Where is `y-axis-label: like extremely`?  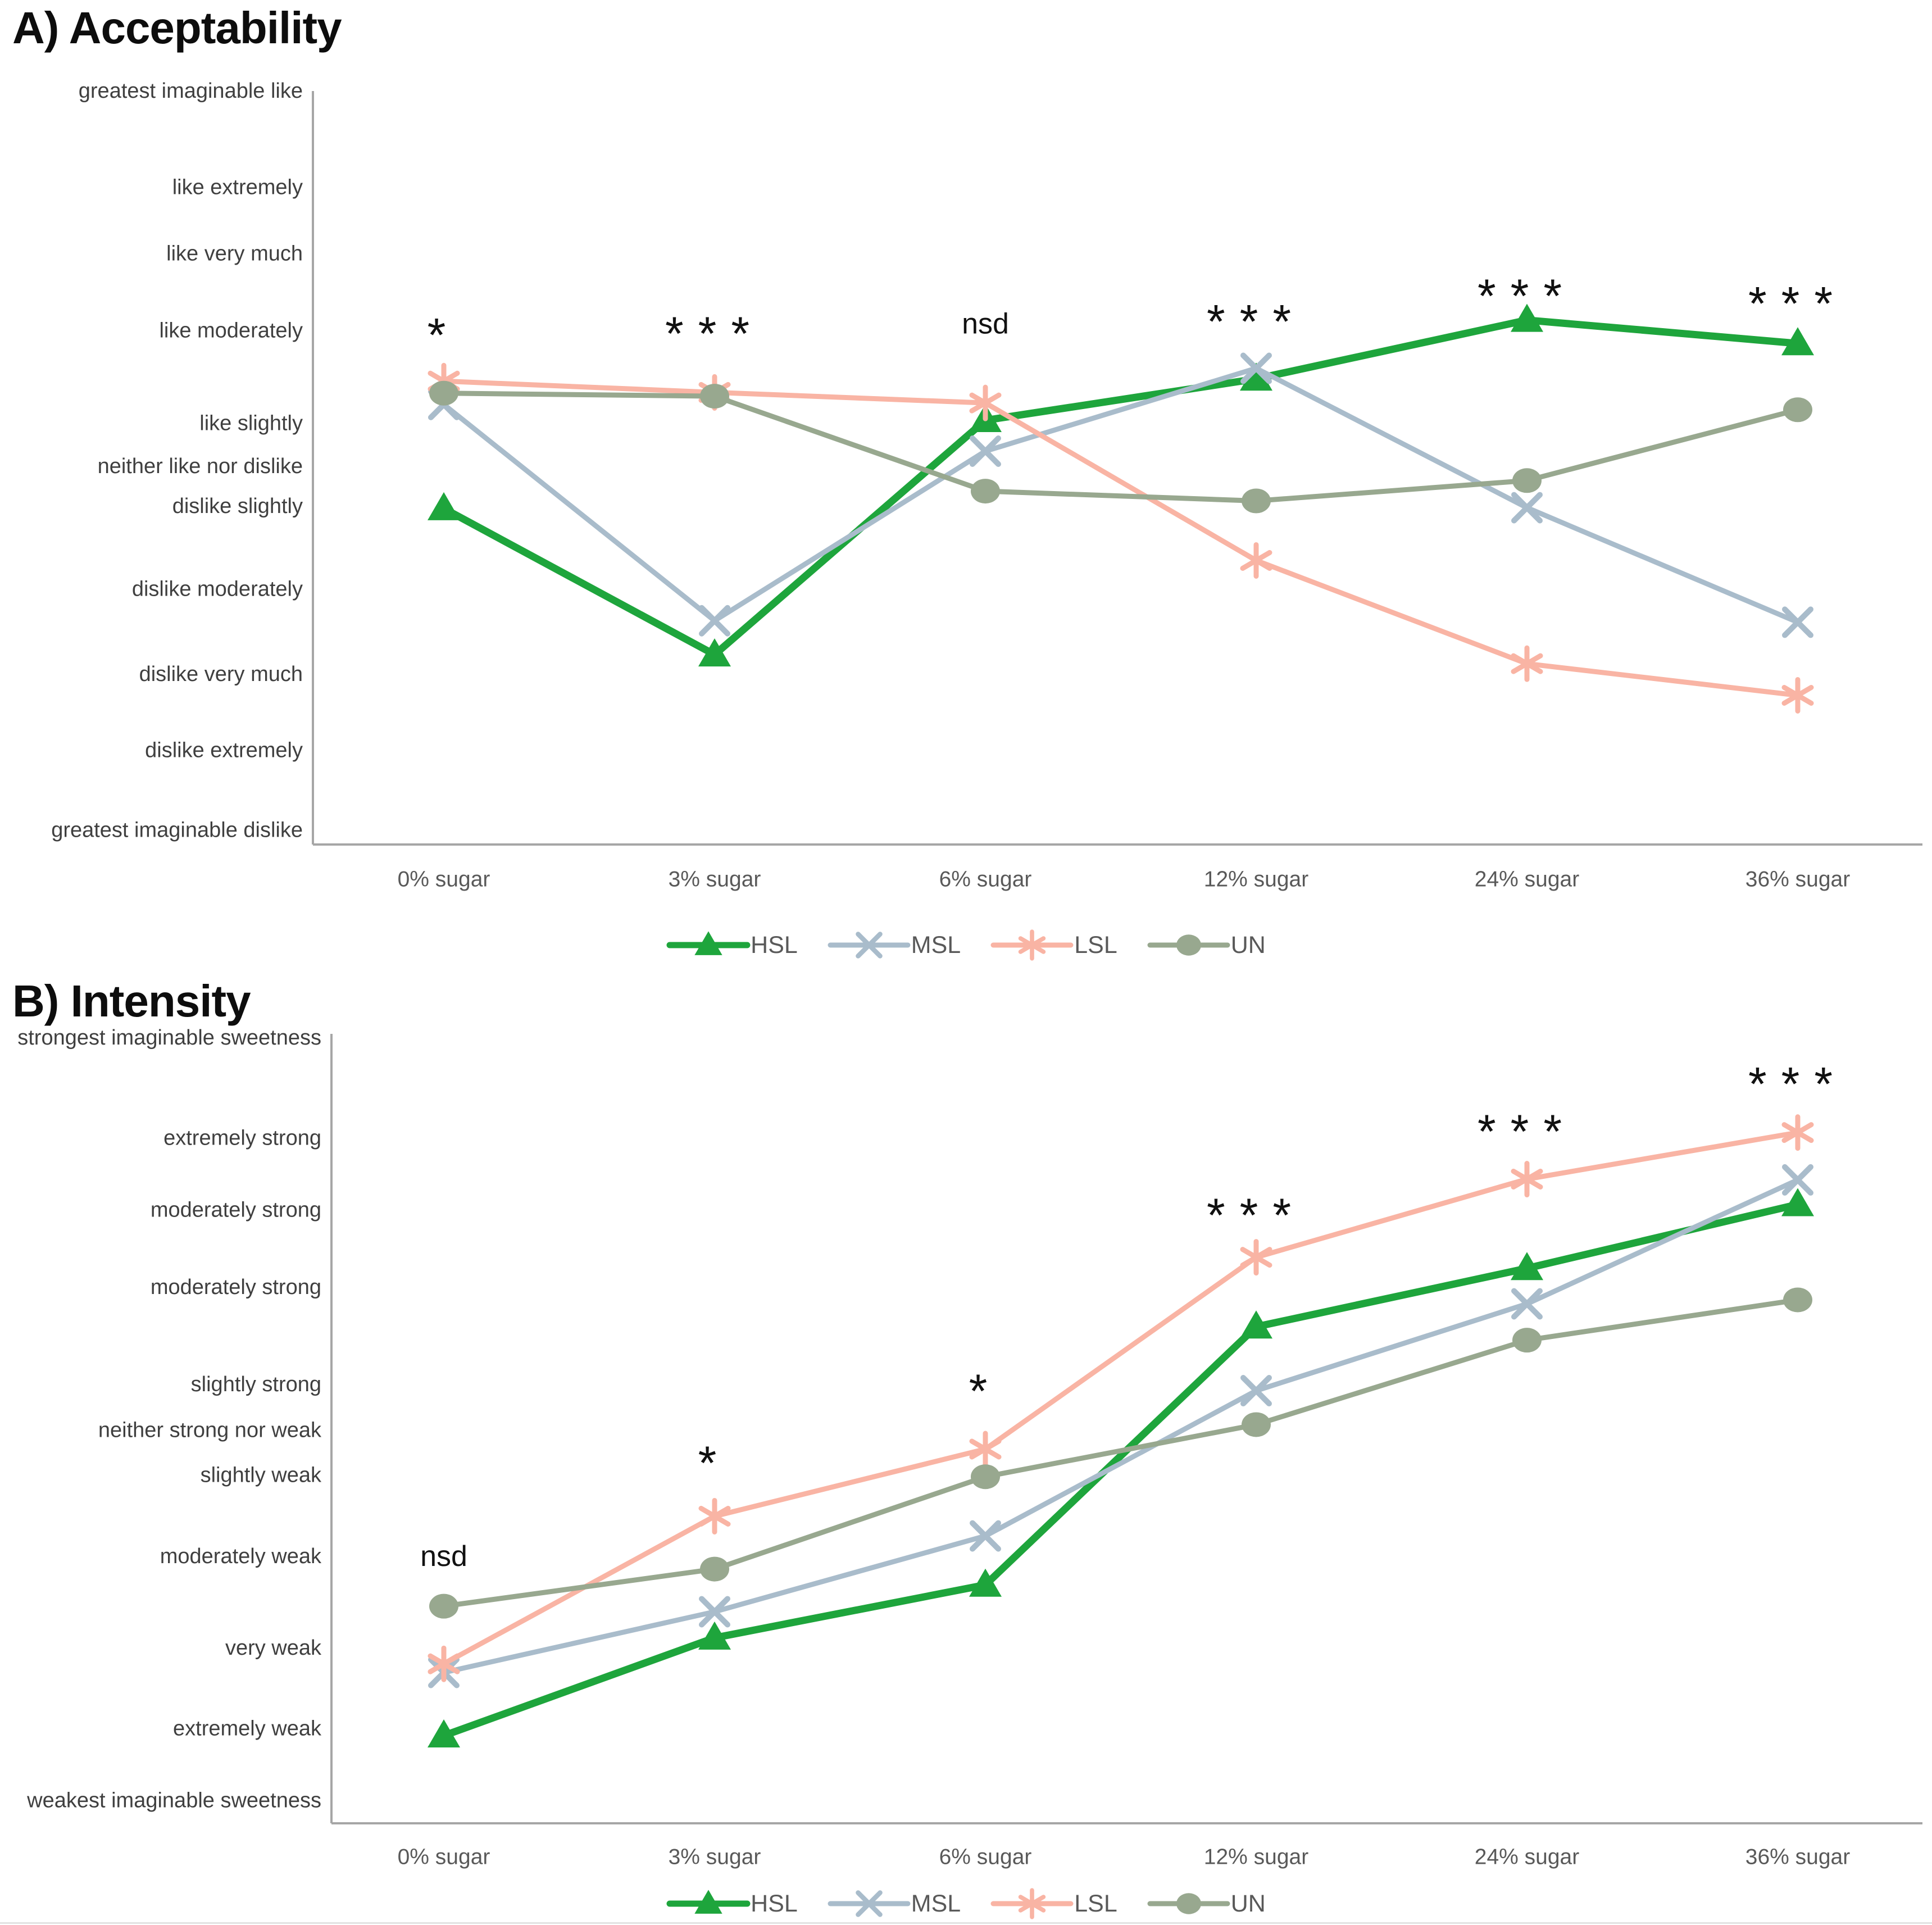 y-axis-label: like extremely is located at coordinates (237, 187).